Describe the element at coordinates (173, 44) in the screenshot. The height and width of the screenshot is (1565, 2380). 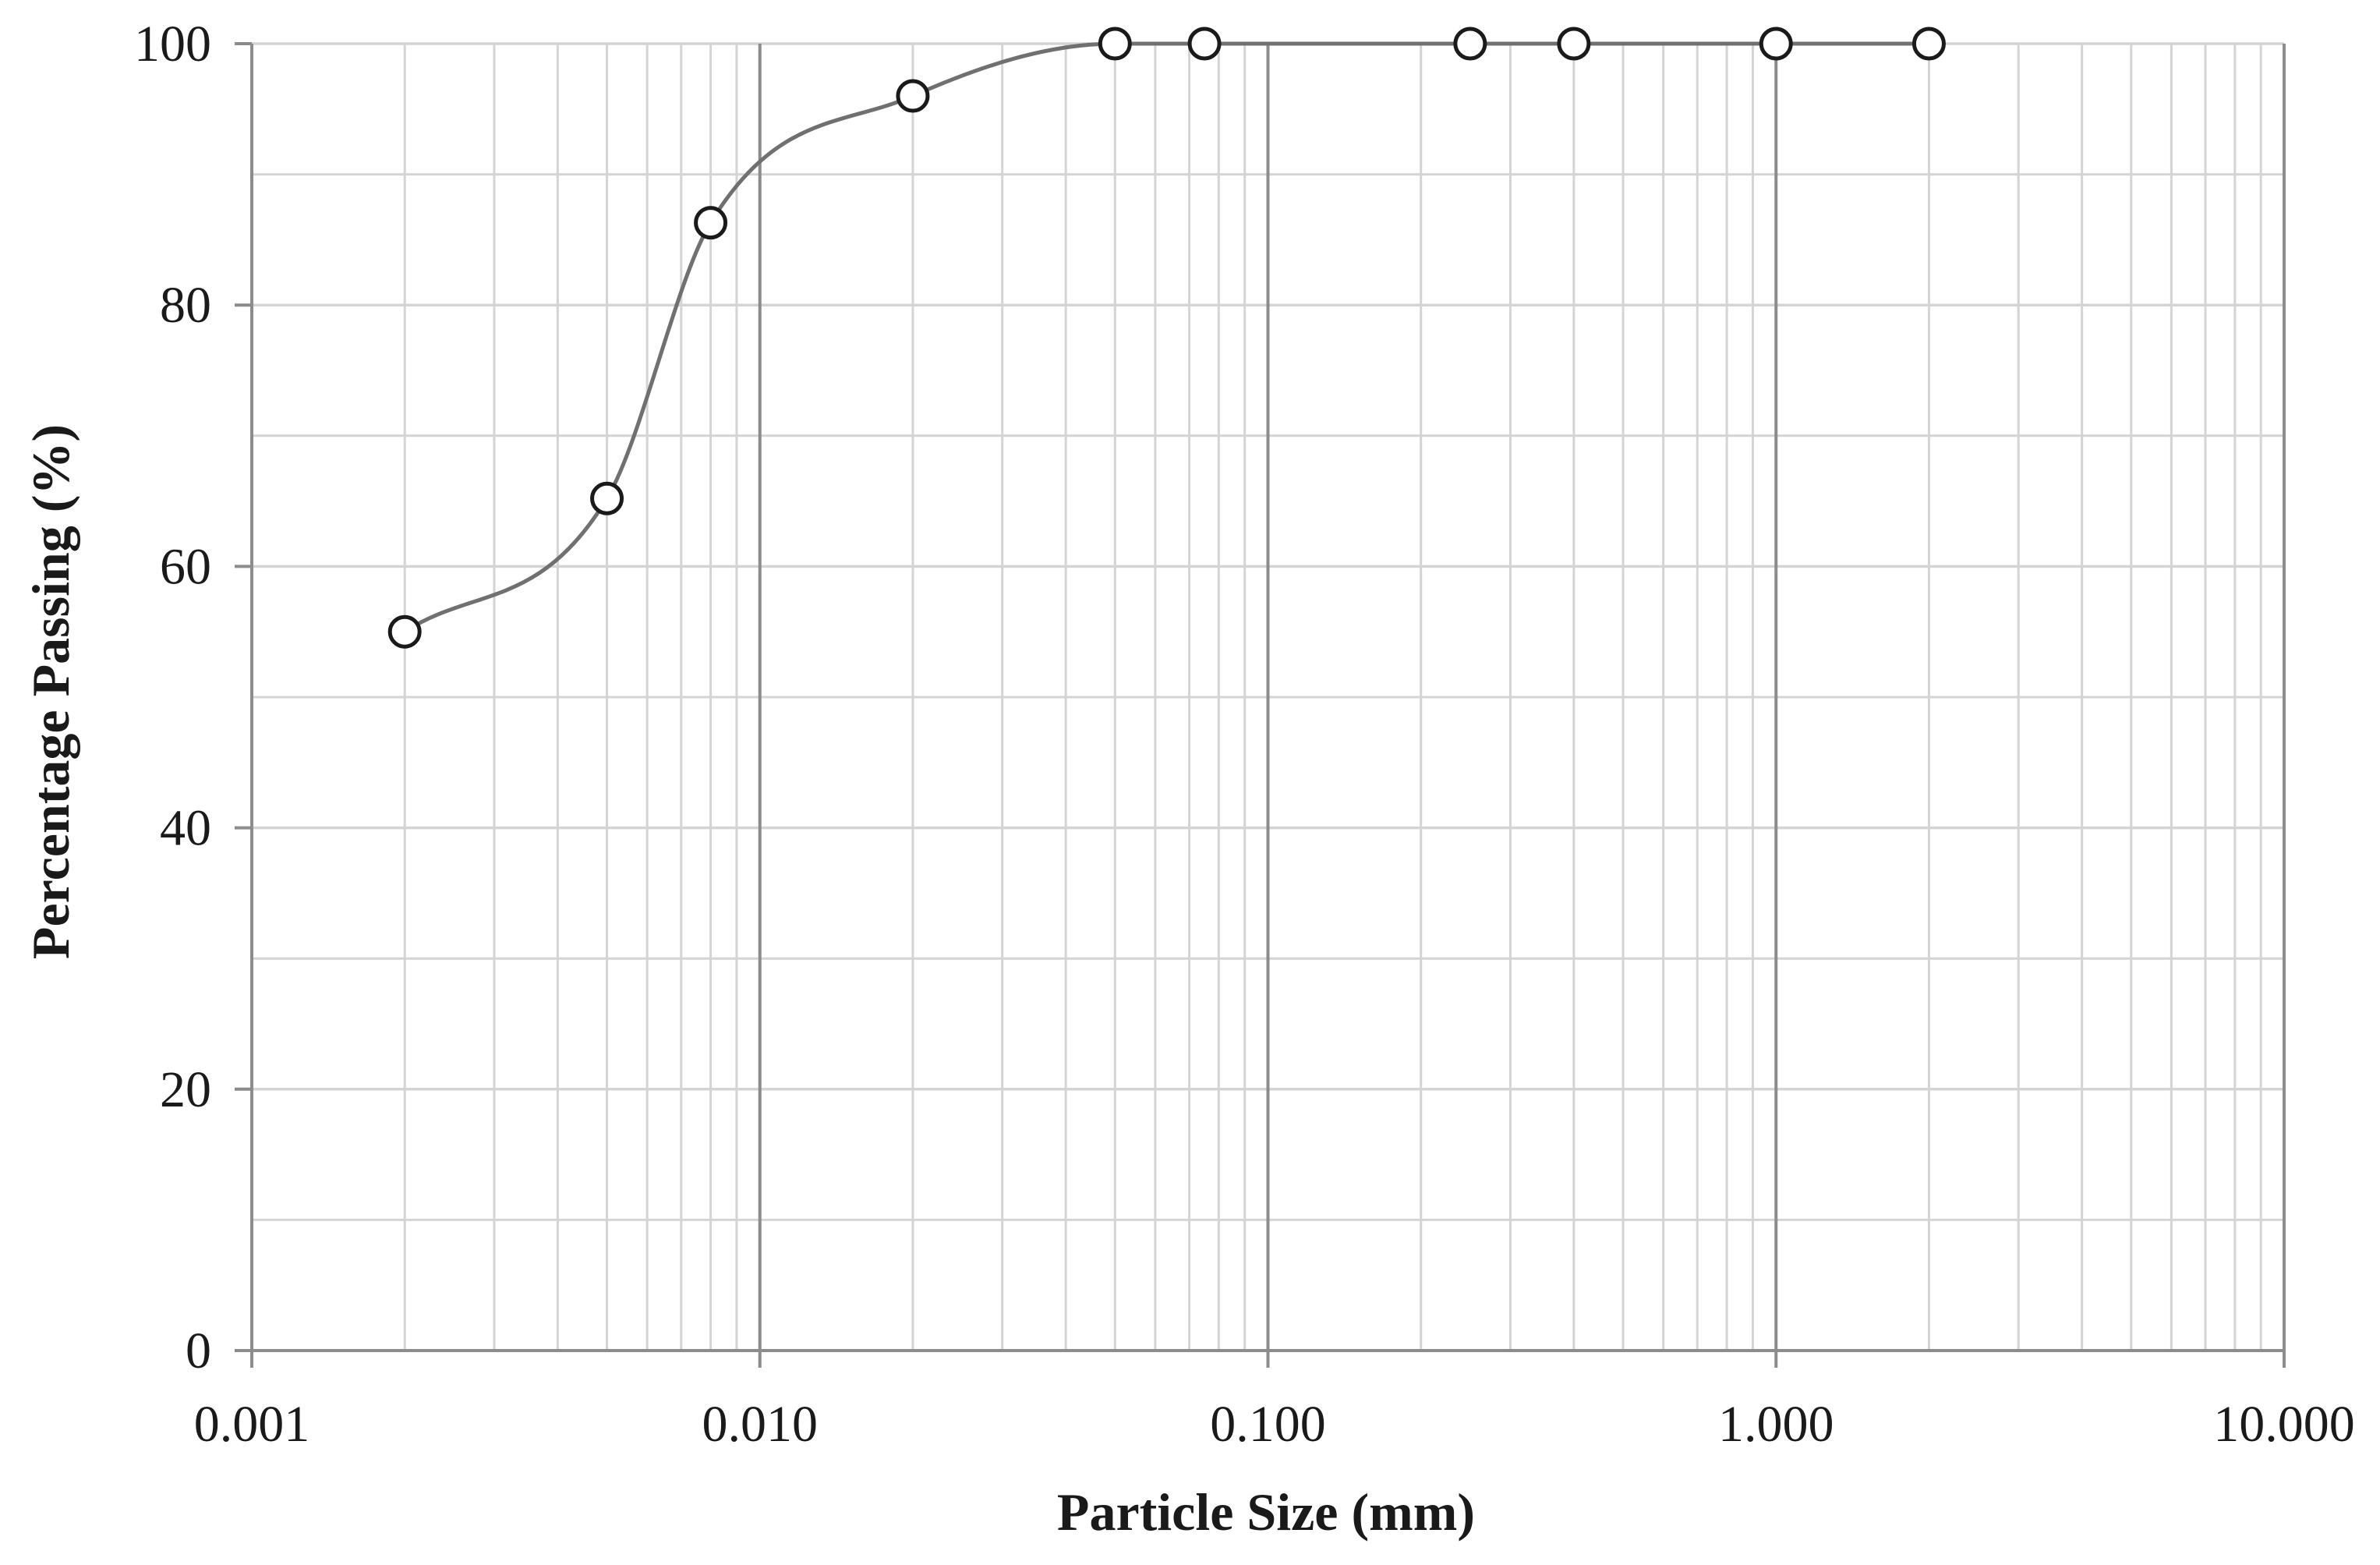
I see `y-tick-label: 100` at that location.